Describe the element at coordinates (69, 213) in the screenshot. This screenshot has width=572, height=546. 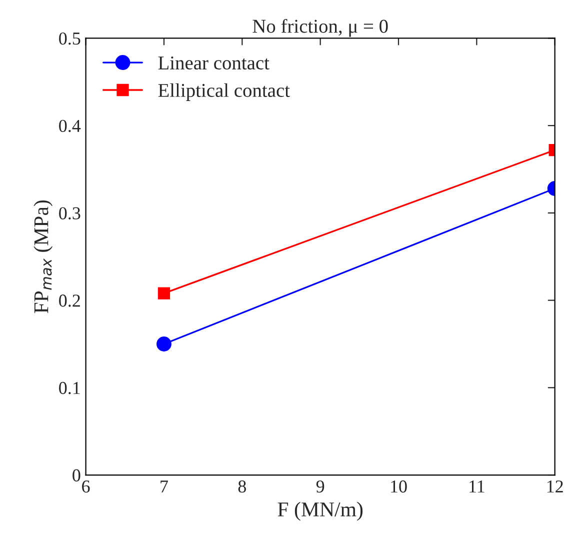
I see `y-tick-label: 0.3` at that location.